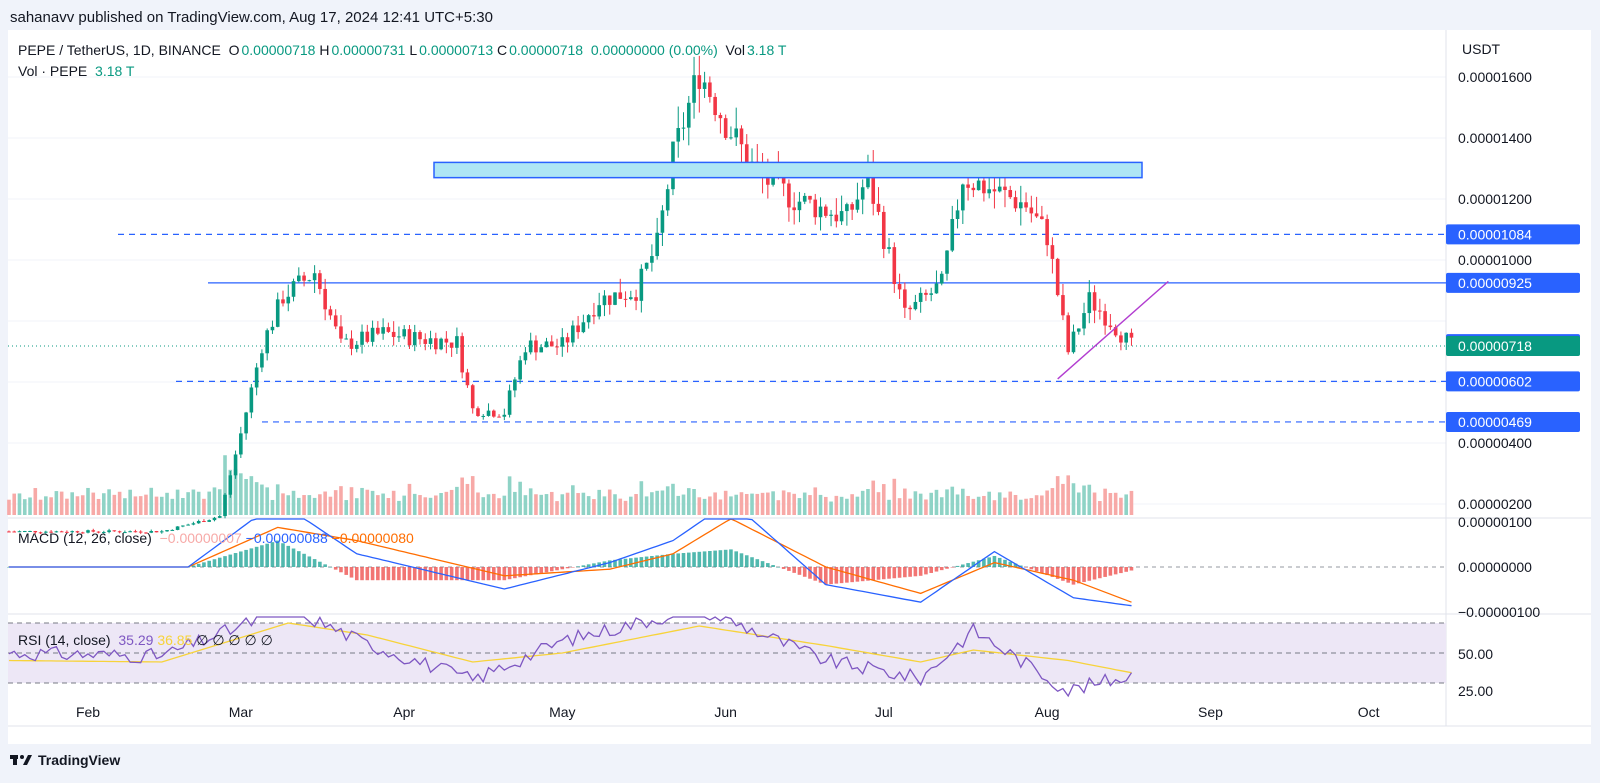 The height and width of the screenshot is (783, 1600). Describe the element at coordinates (884, 712) in the screenshot. I see `time-tick-label: Jul` at that location.